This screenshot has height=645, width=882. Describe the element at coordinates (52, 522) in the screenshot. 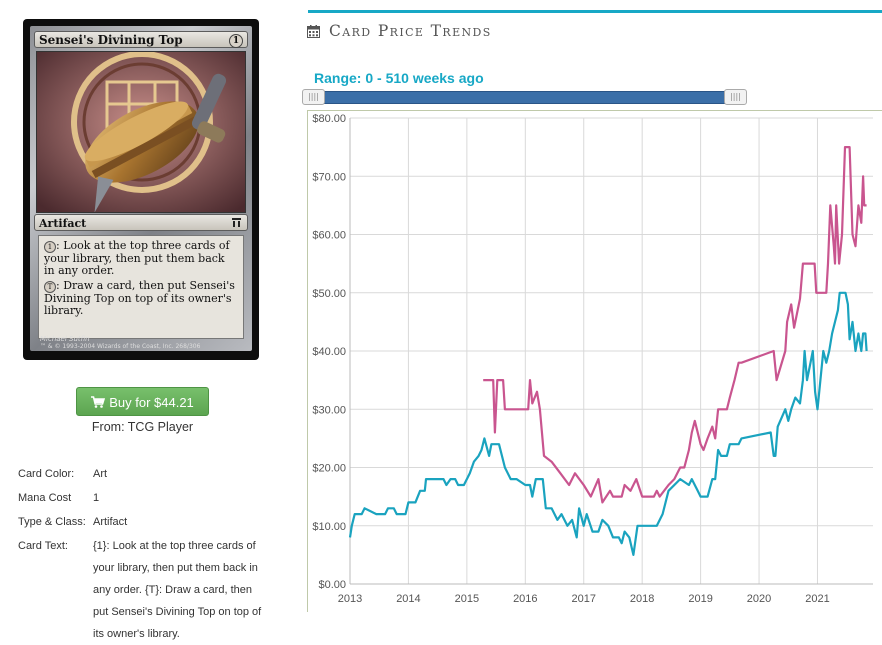

I see `detail-label: Type & Class:` at that location.